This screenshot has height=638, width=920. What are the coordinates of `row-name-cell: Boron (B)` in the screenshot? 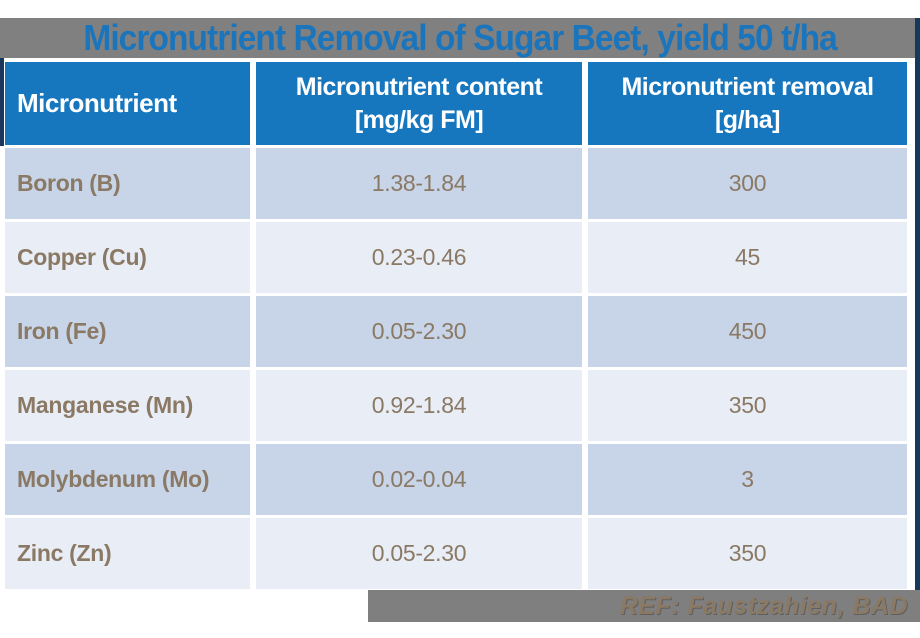 It's located at (127, 183).